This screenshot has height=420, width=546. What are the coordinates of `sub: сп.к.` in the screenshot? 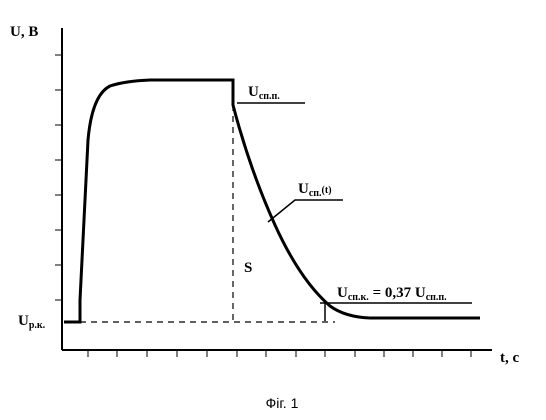 It's located at (358, 297).